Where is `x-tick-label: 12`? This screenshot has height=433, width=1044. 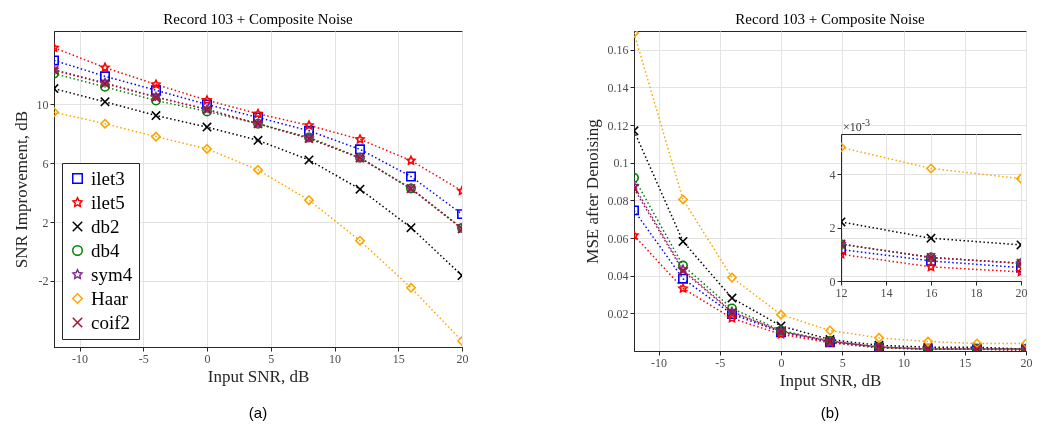 x-tick-label: 12 is located at coordinates (841, 292).